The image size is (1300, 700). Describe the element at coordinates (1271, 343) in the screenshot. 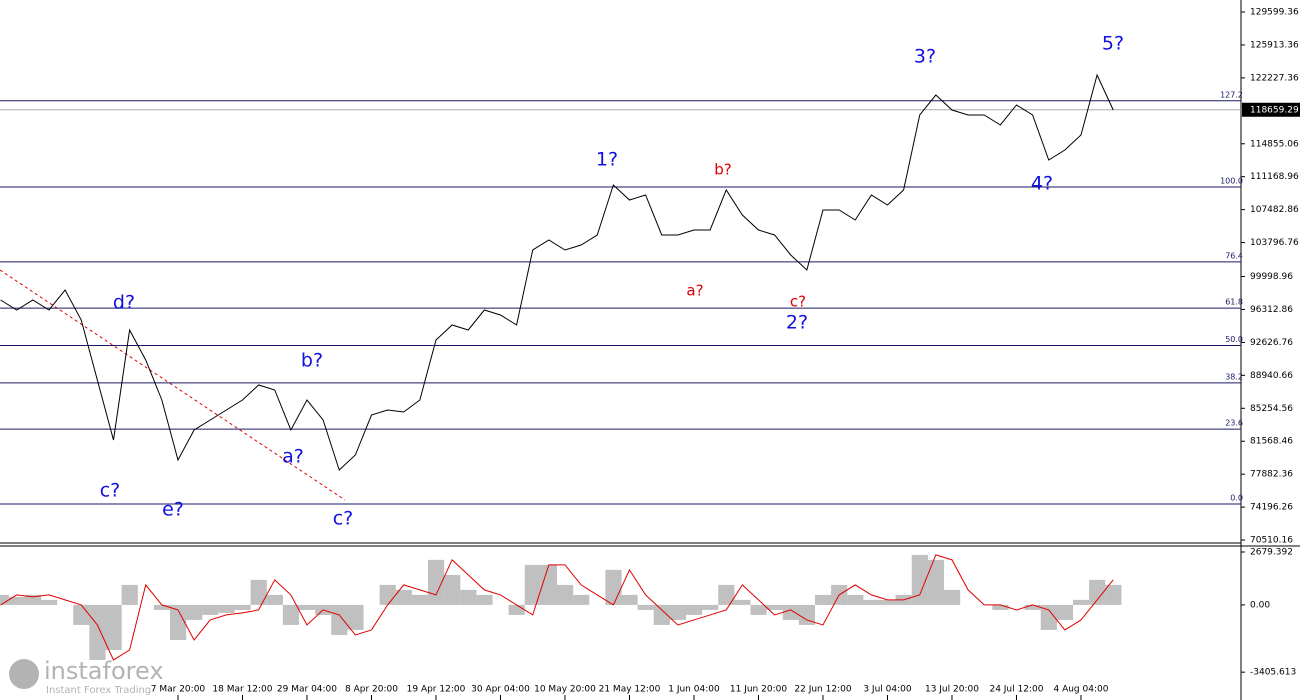

I see `y-tick-label: 92626.76` at that location.